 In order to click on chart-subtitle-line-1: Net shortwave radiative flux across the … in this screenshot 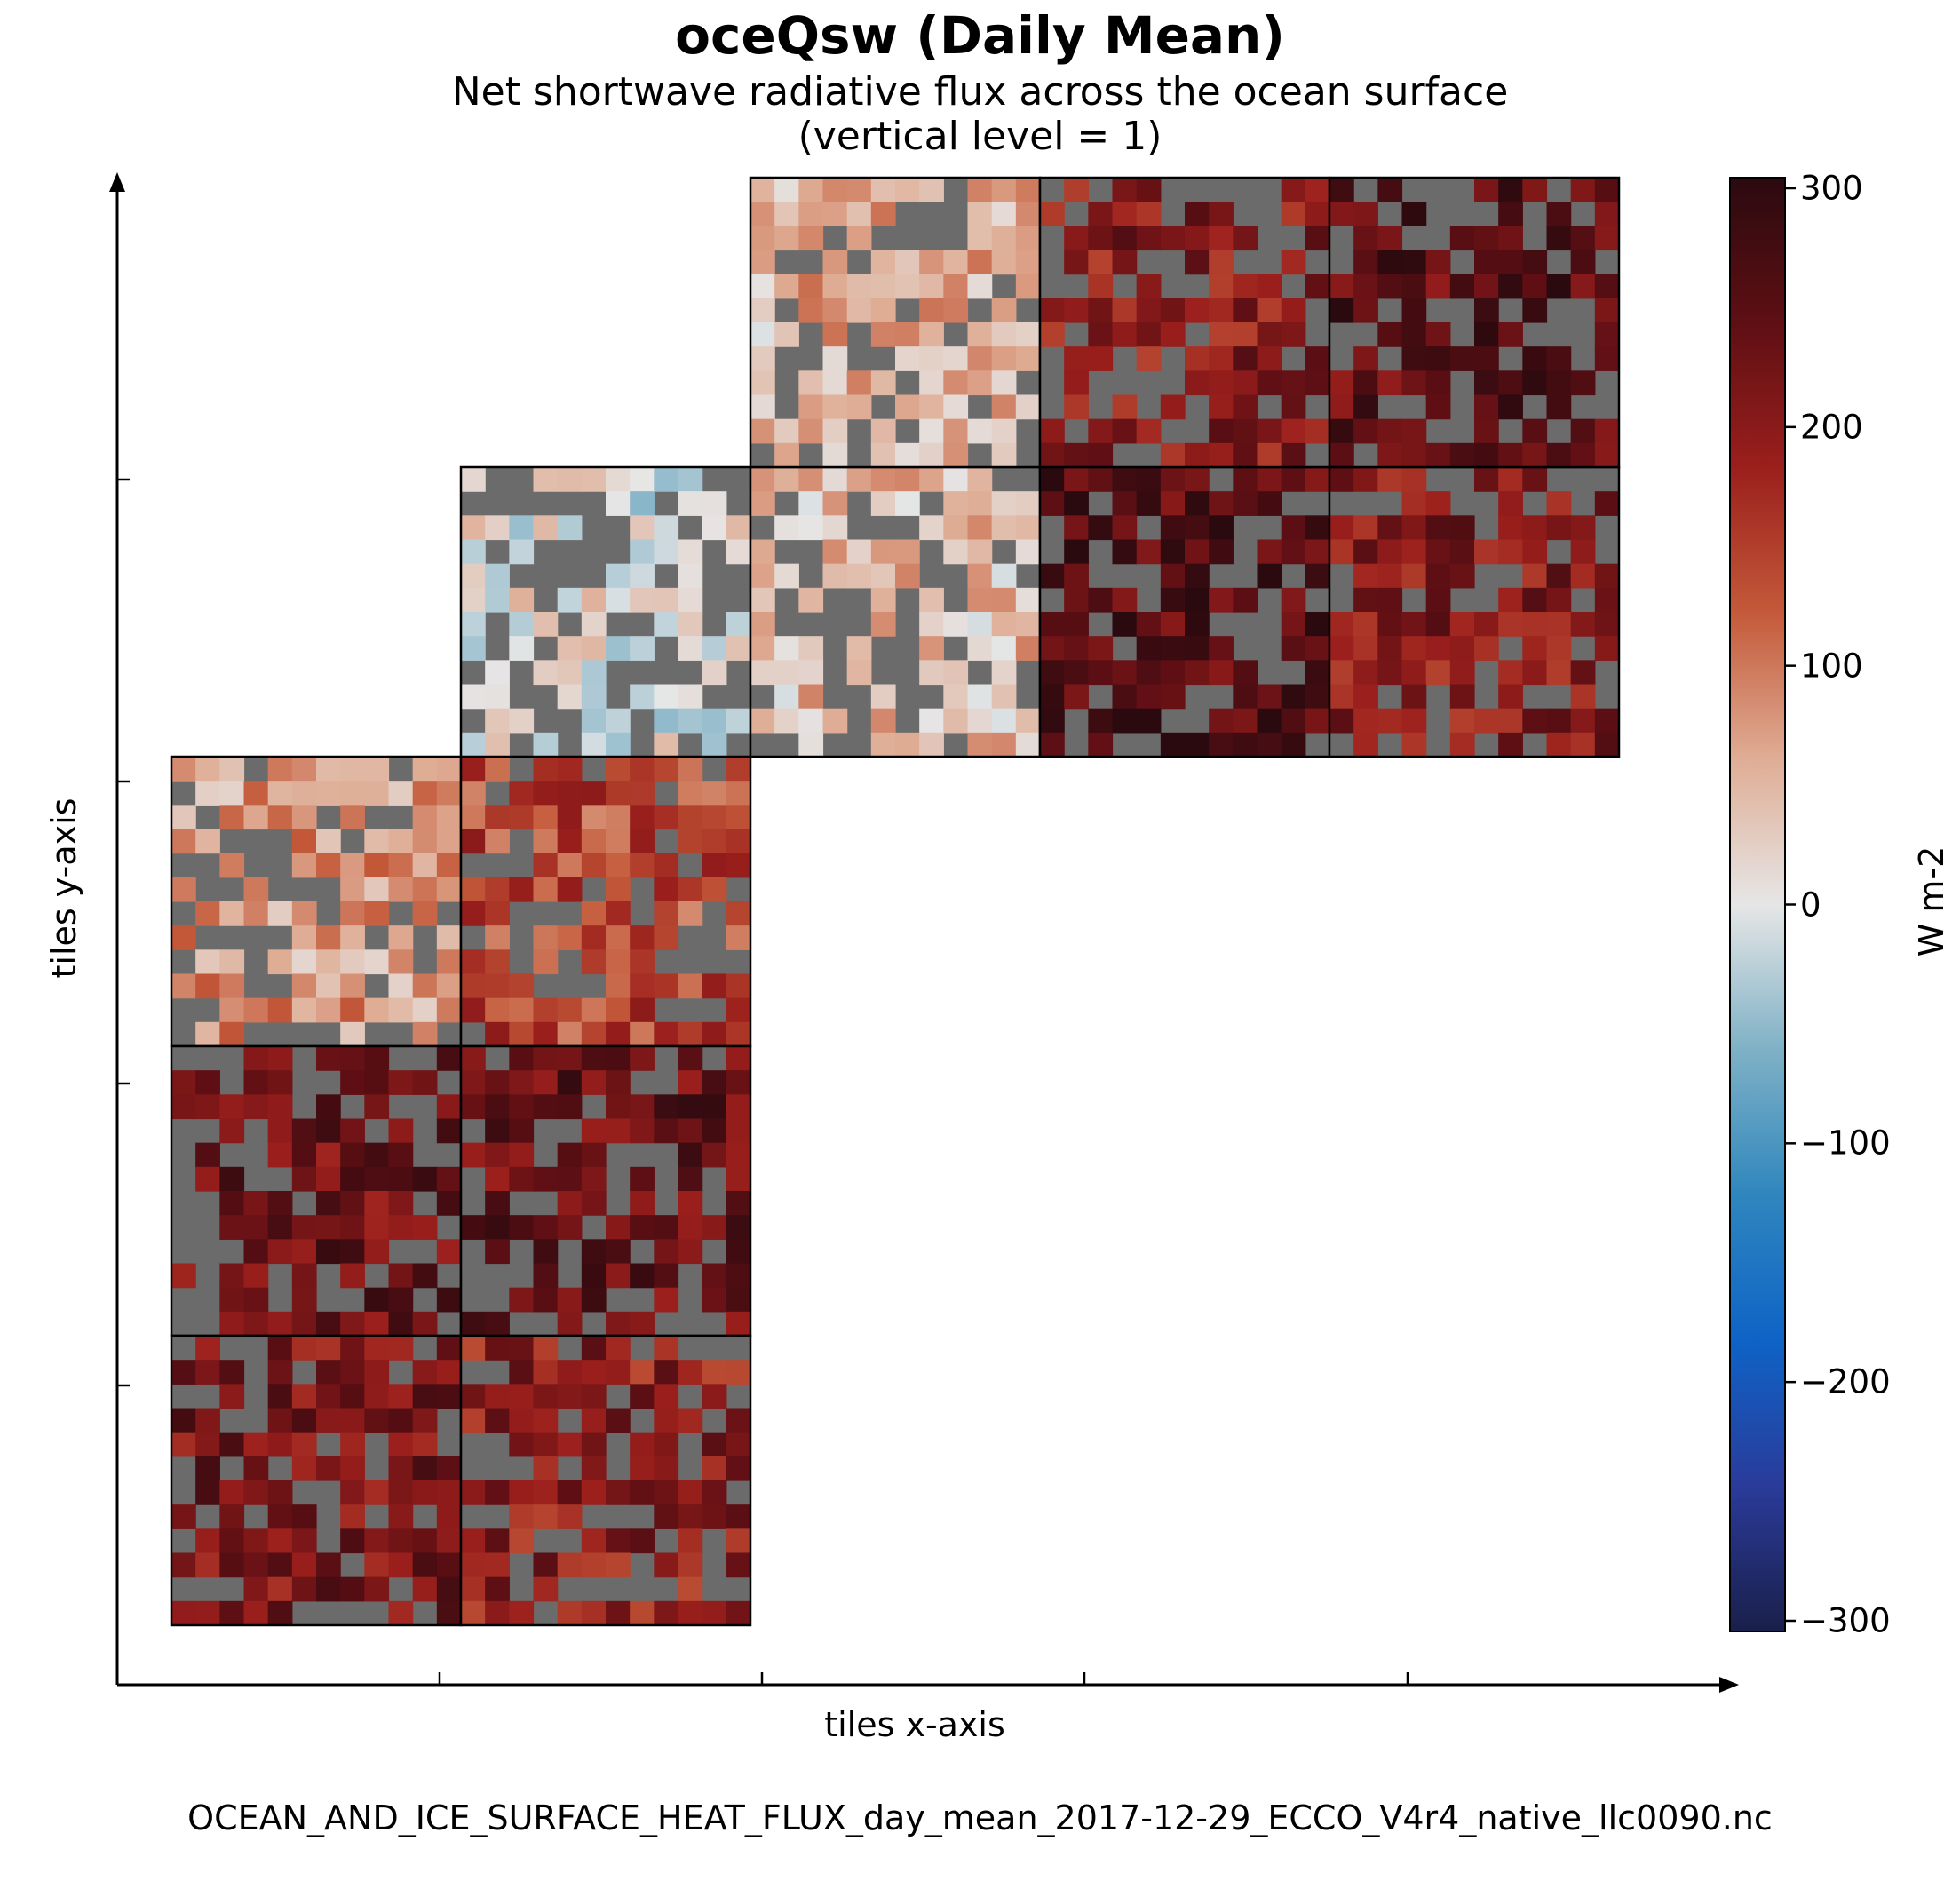, I will do `click(980, 92)`.